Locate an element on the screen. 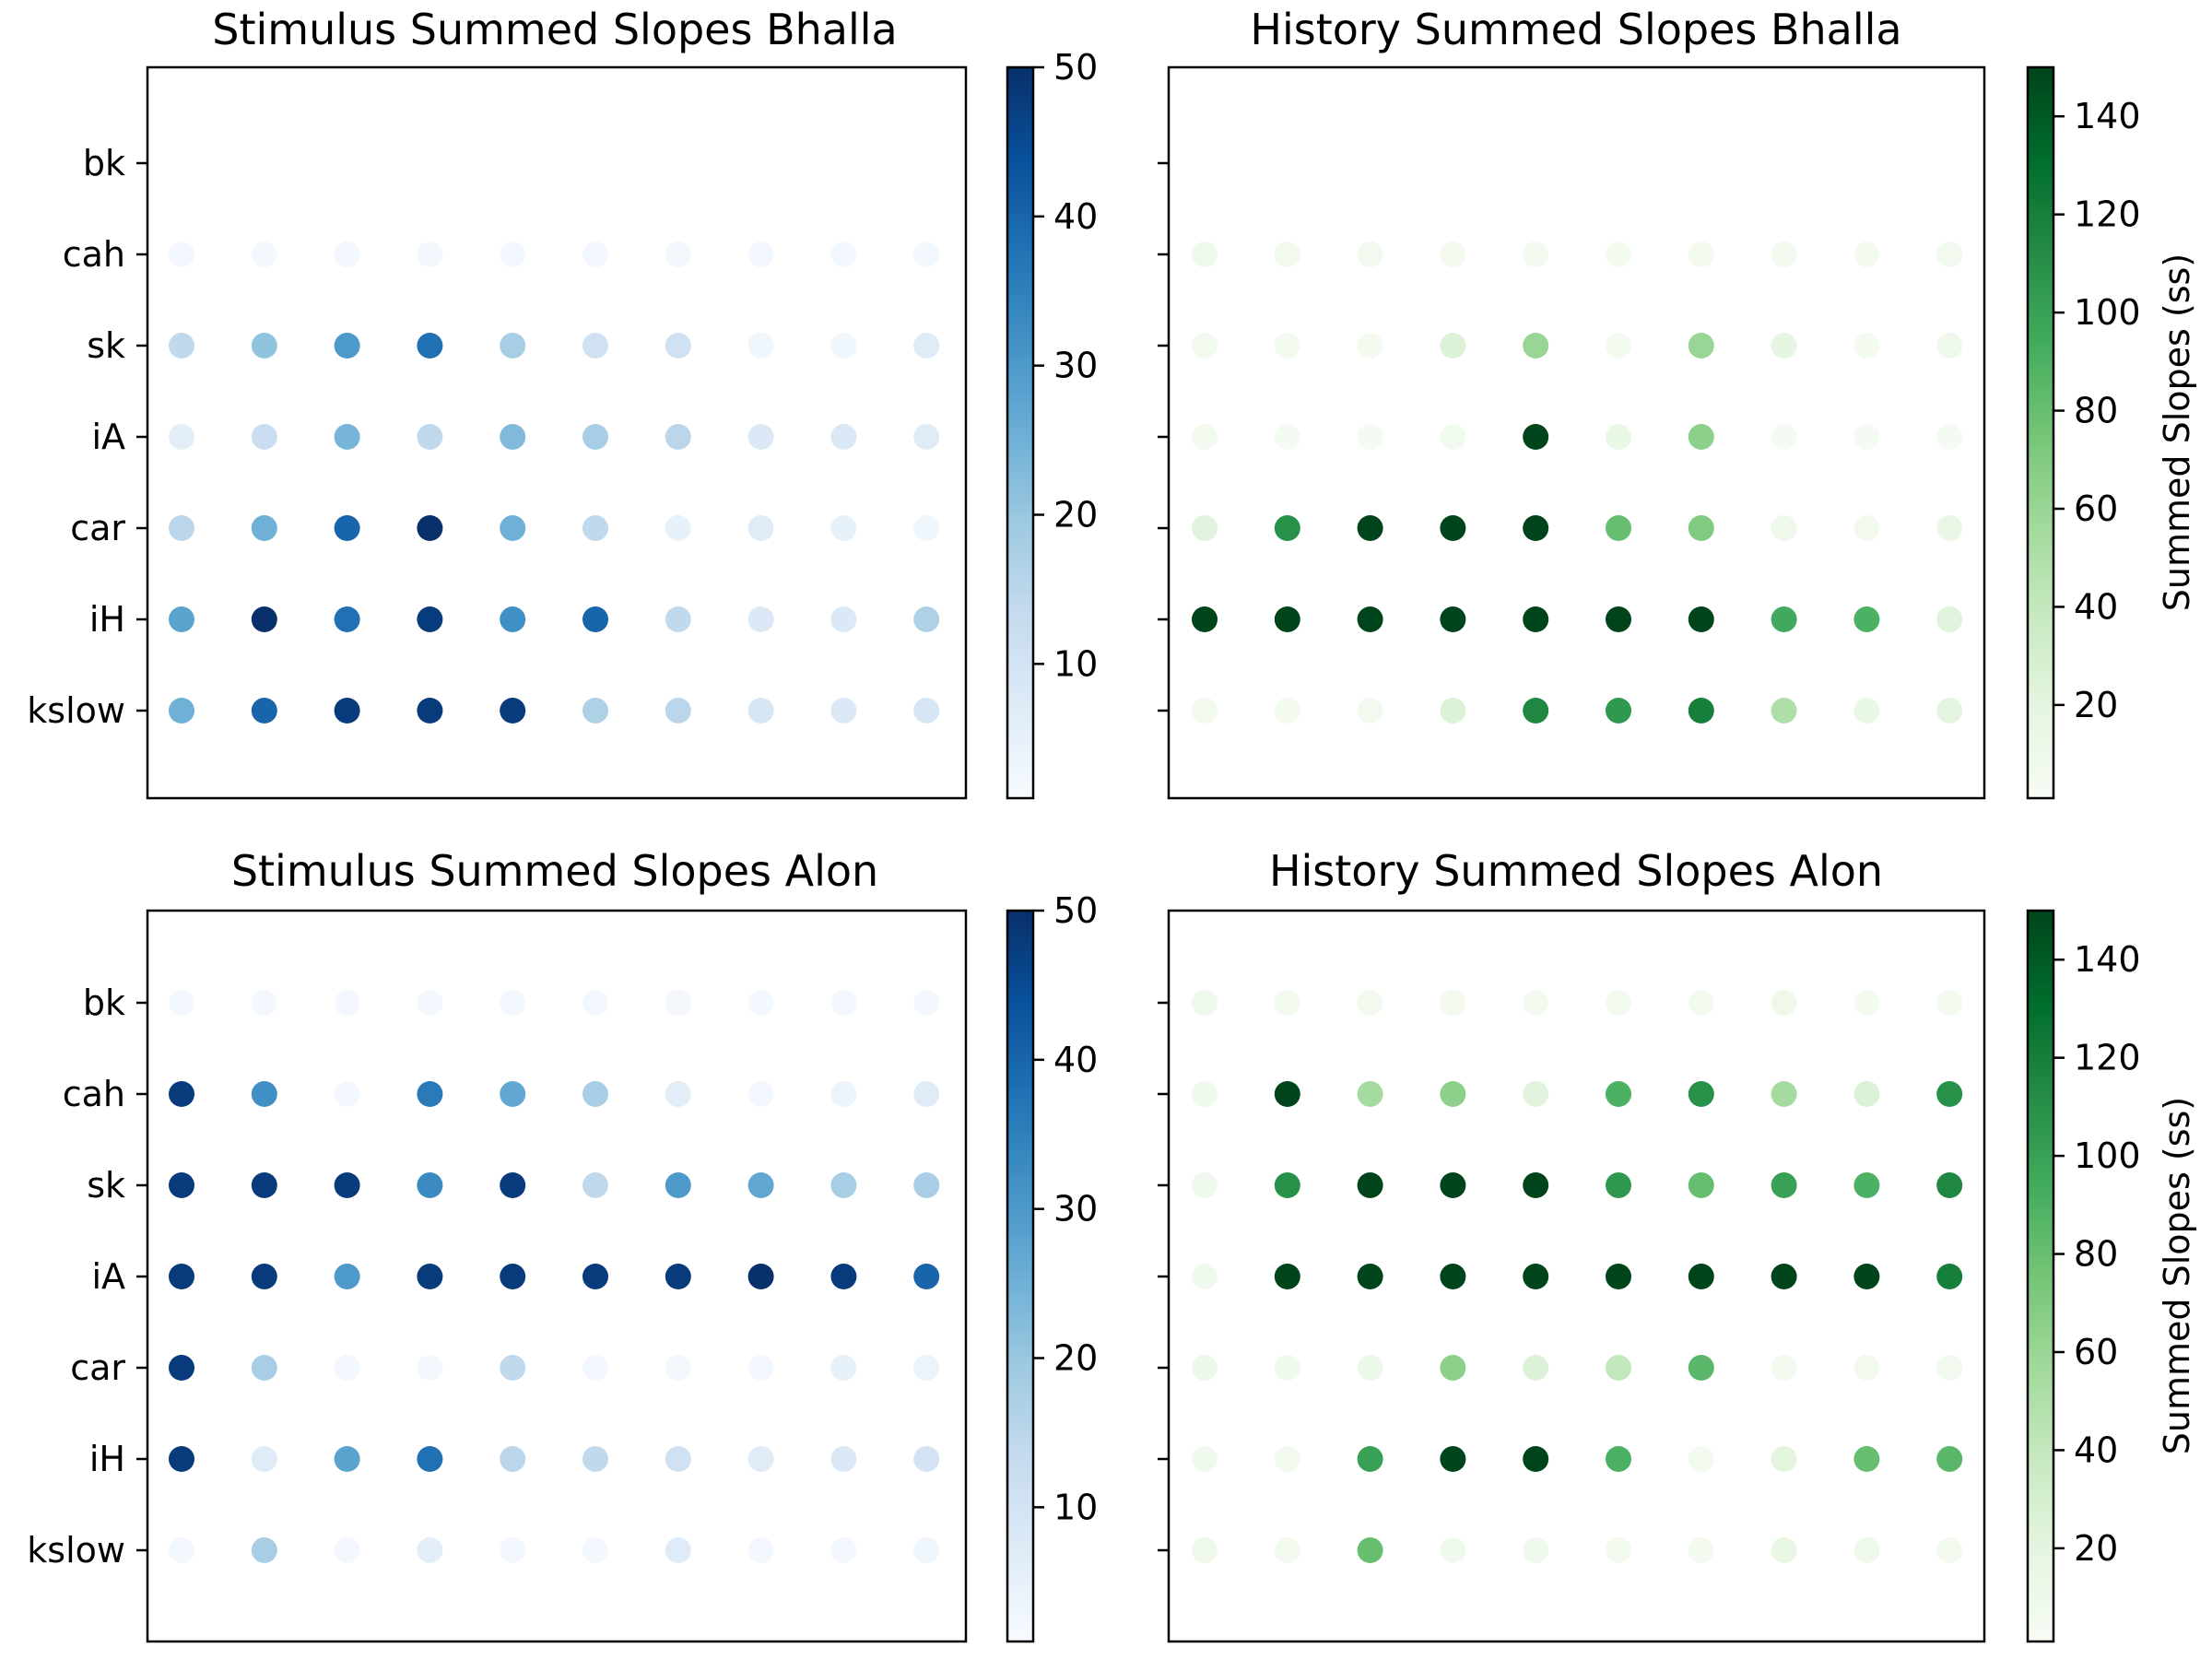 The image size is (2212, 1659). colorbar-tick-label: 140 is located at coordinates (2107, 959).